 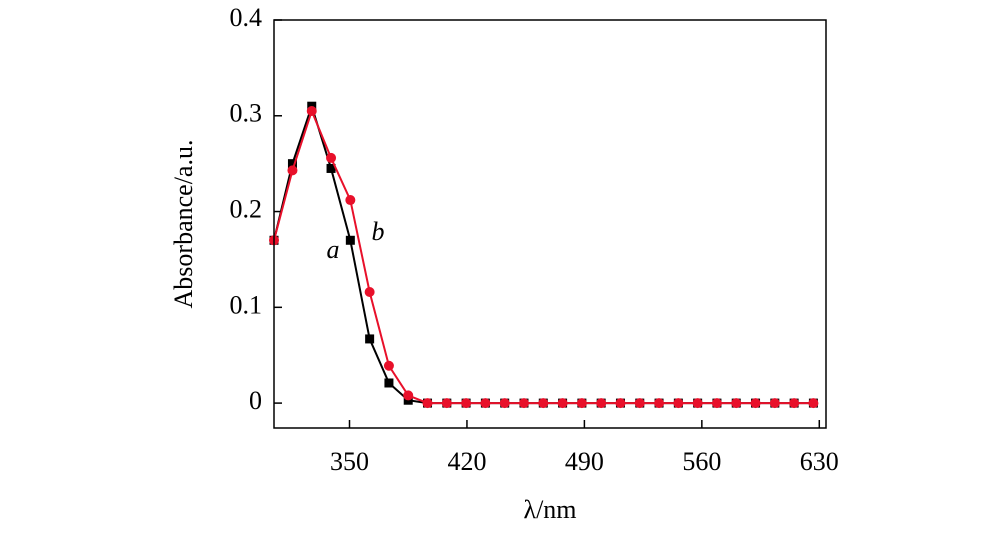 I want to click on y-tick-label: 0.2, so click(x=246, y=209).